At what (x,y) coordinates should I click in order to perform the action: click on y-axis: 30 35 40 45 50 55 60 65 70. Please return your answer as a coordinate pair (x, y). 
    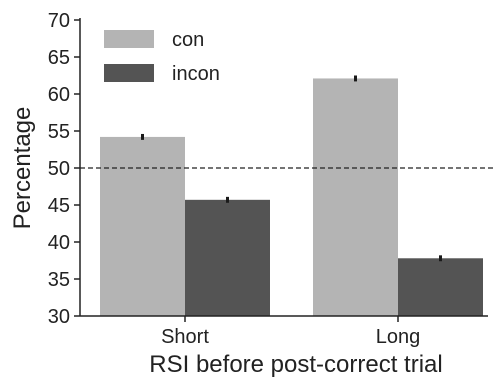
    Looking at the image, I should click on (64, 169).